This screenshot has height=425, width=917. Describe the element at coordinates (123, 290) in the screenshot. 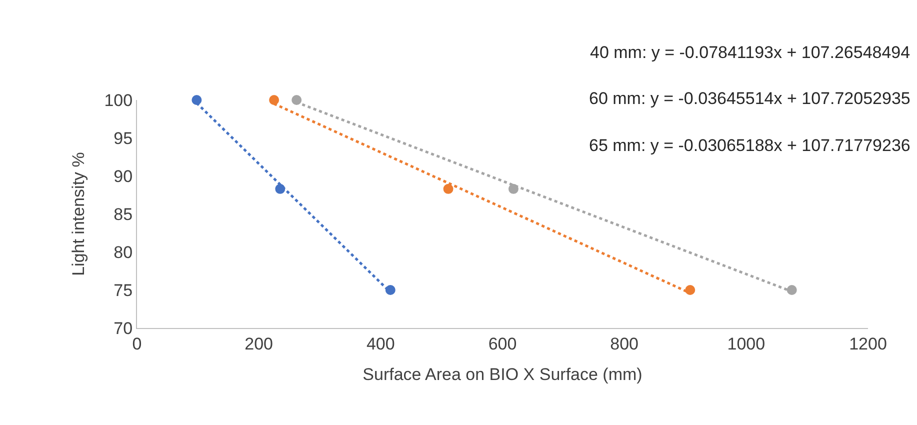

I see `y-tick-label: 75` at that location.